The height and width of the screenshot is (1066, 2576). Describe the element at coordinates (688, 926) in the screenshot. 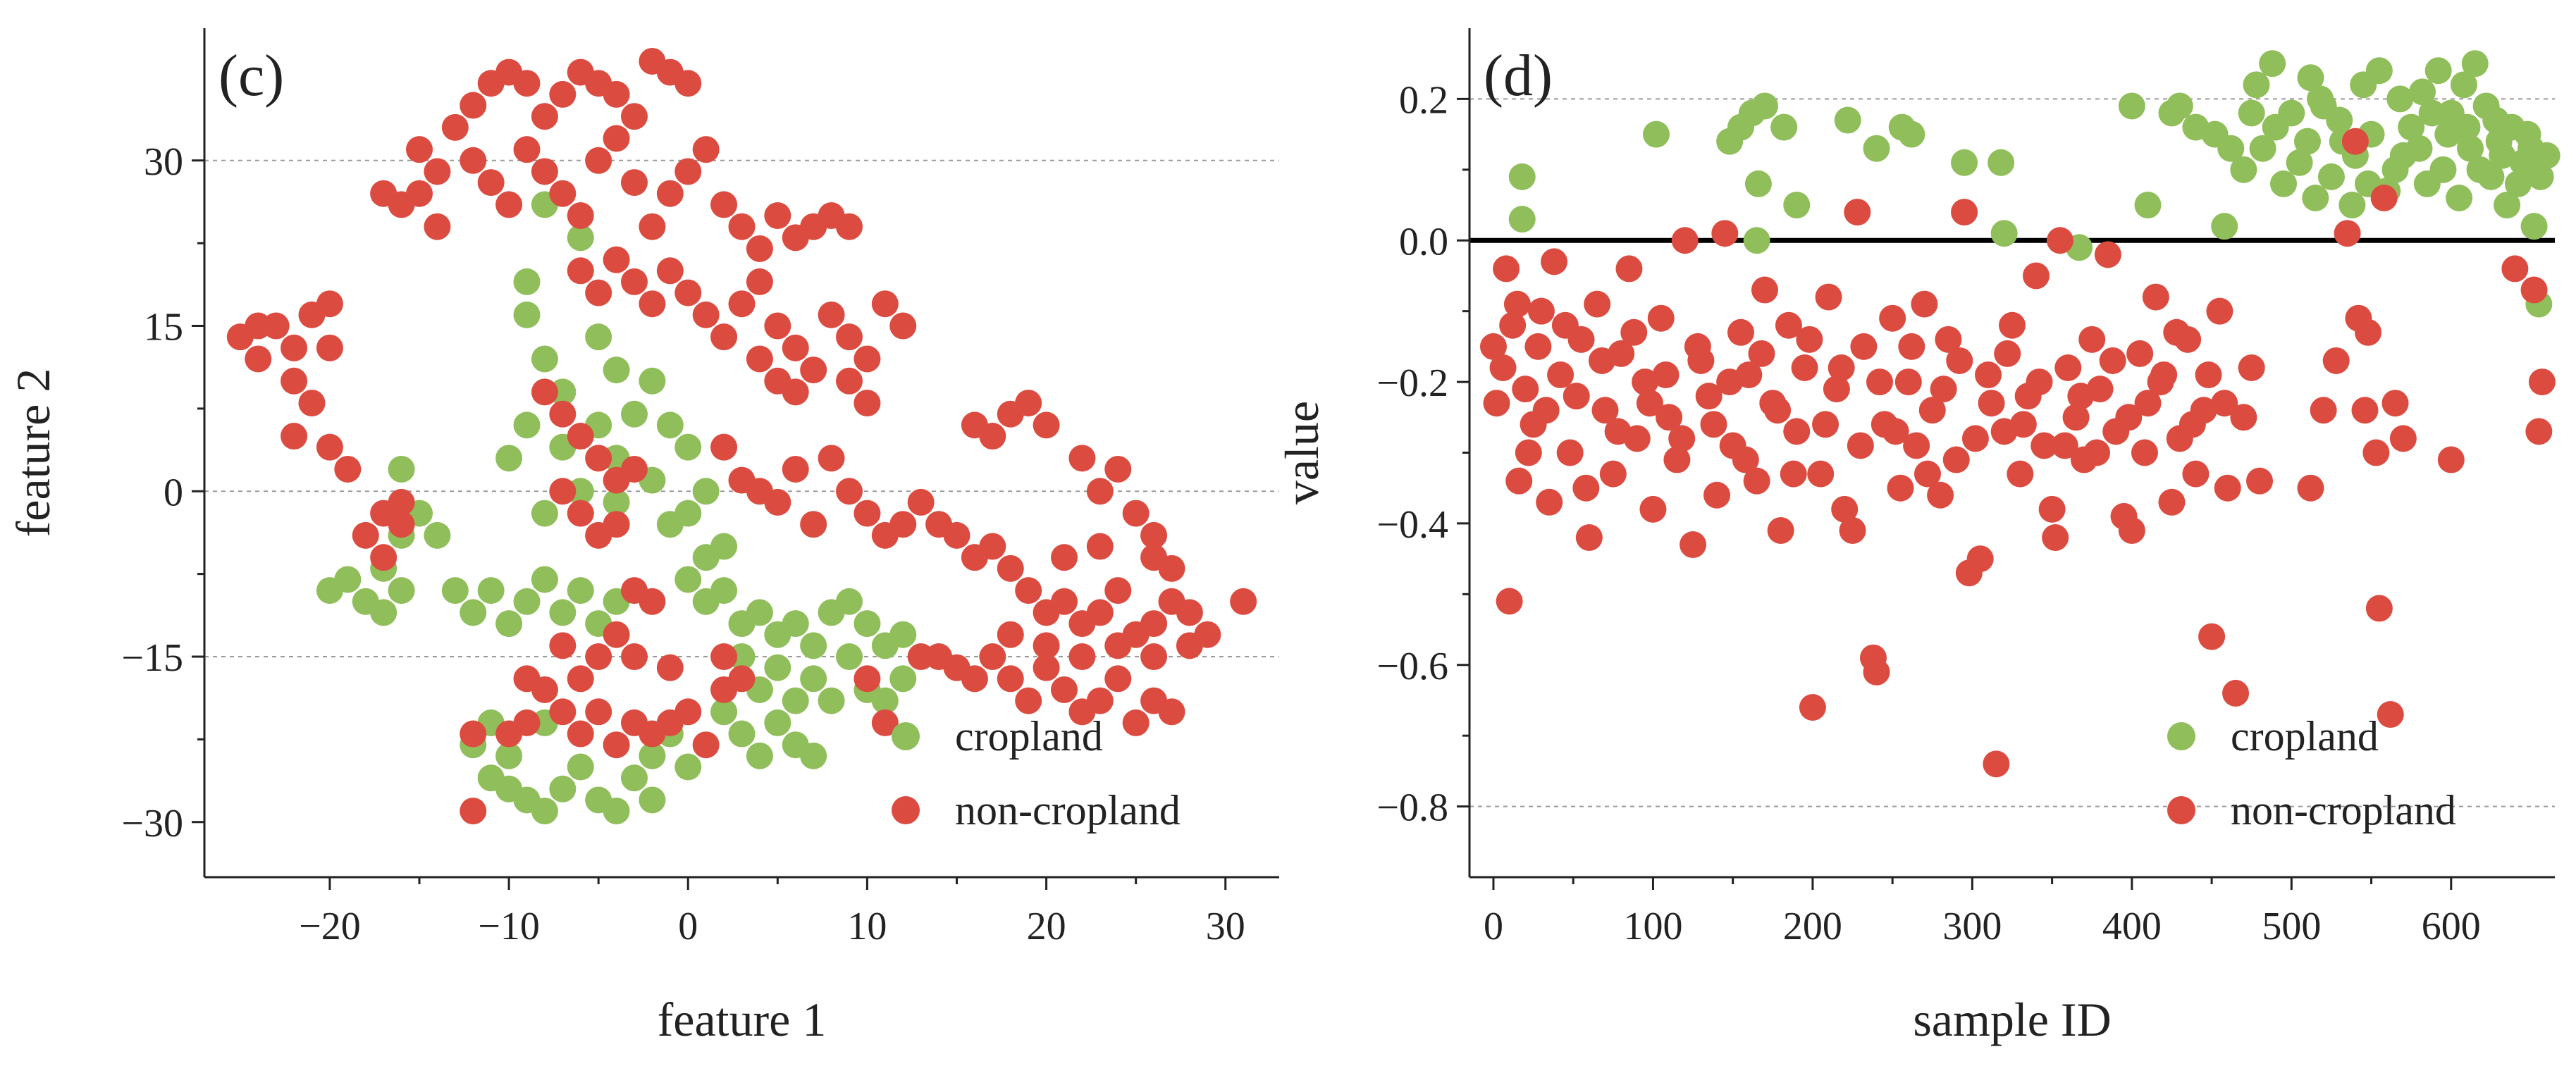

I see `x-tick-label: 0` at that location.